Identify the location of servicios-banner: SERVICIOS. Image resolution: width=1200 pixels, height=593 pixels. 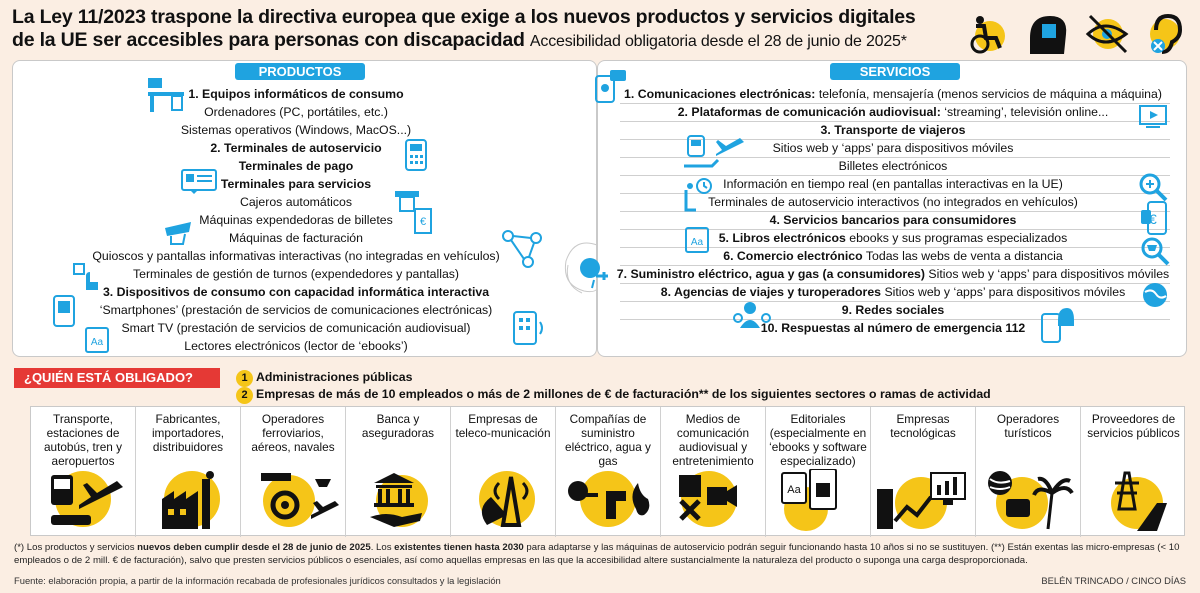
(895, 71).